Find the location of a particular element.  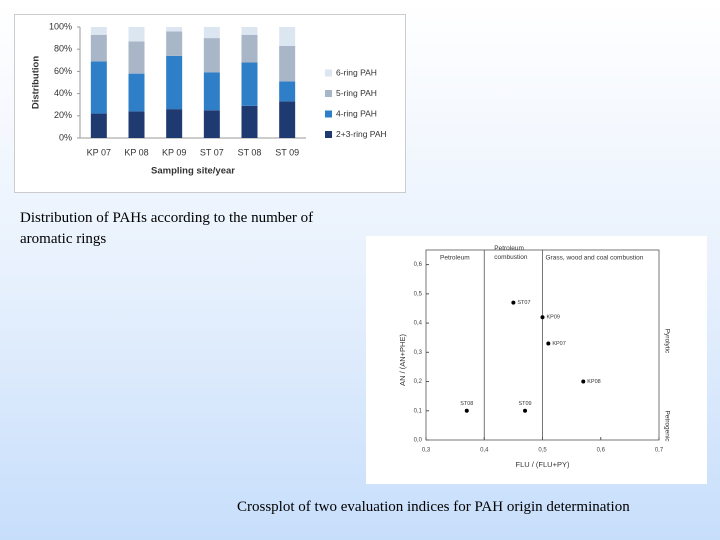

x-tick-label: 0,6 is located at coordinates (601, 451).